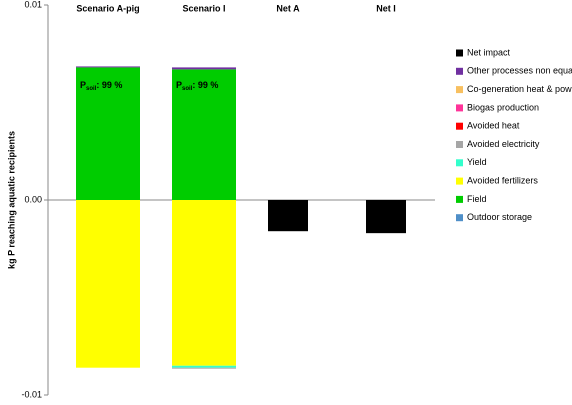  I want to click on legend-label: Outdoor storage, so click(499, 217).